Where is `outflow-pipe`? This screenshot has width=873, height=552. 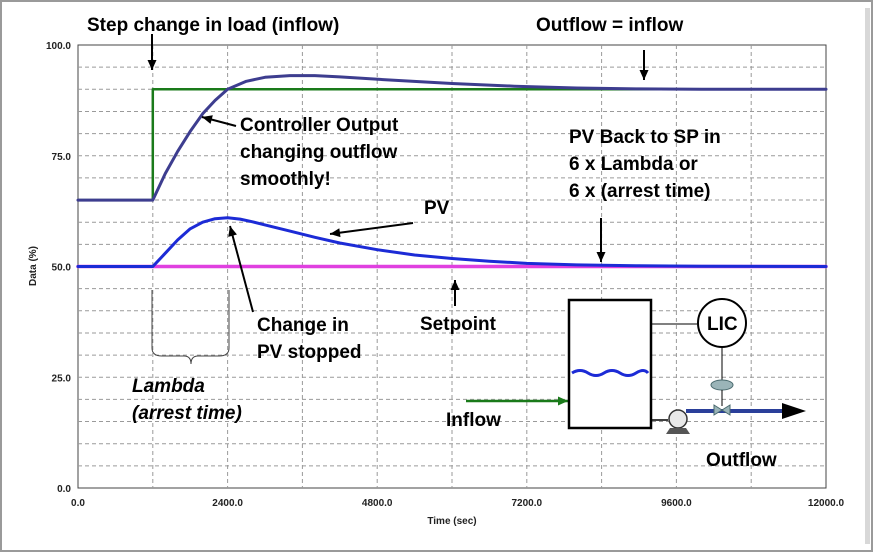
outflow-pipe is located at coordinates (734, 411).